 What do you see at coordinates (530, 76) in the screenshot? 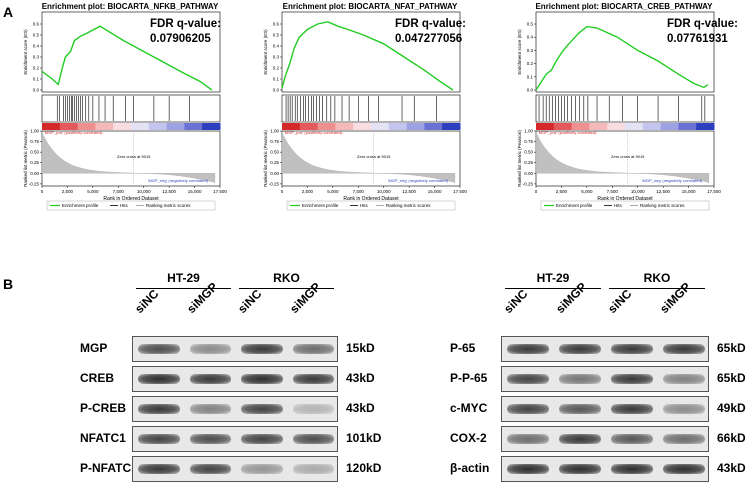
I see `es-tick-label: 0.1` at bounding box center [530, 76].